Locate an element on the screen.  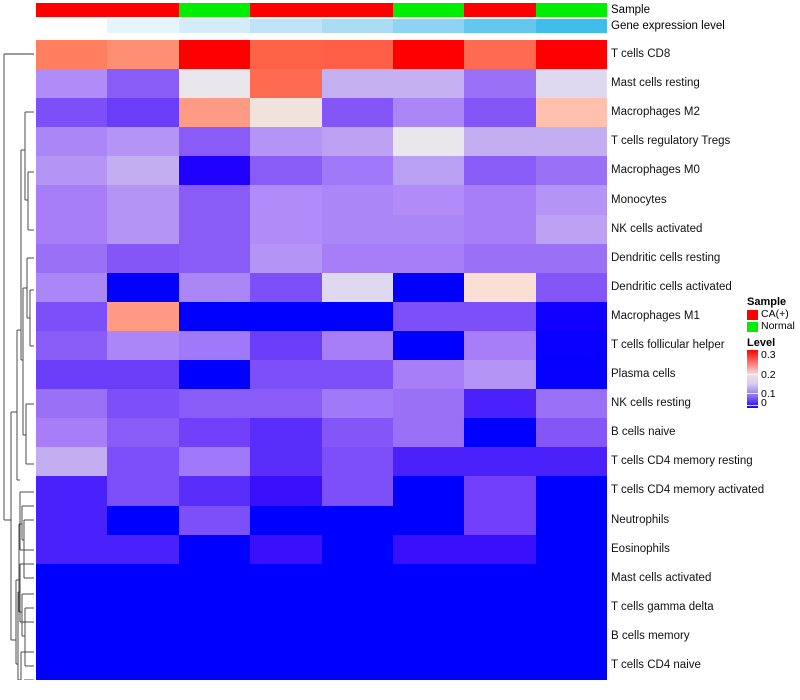
sample-legend-item: Normal is located at coordinates (773, 326).